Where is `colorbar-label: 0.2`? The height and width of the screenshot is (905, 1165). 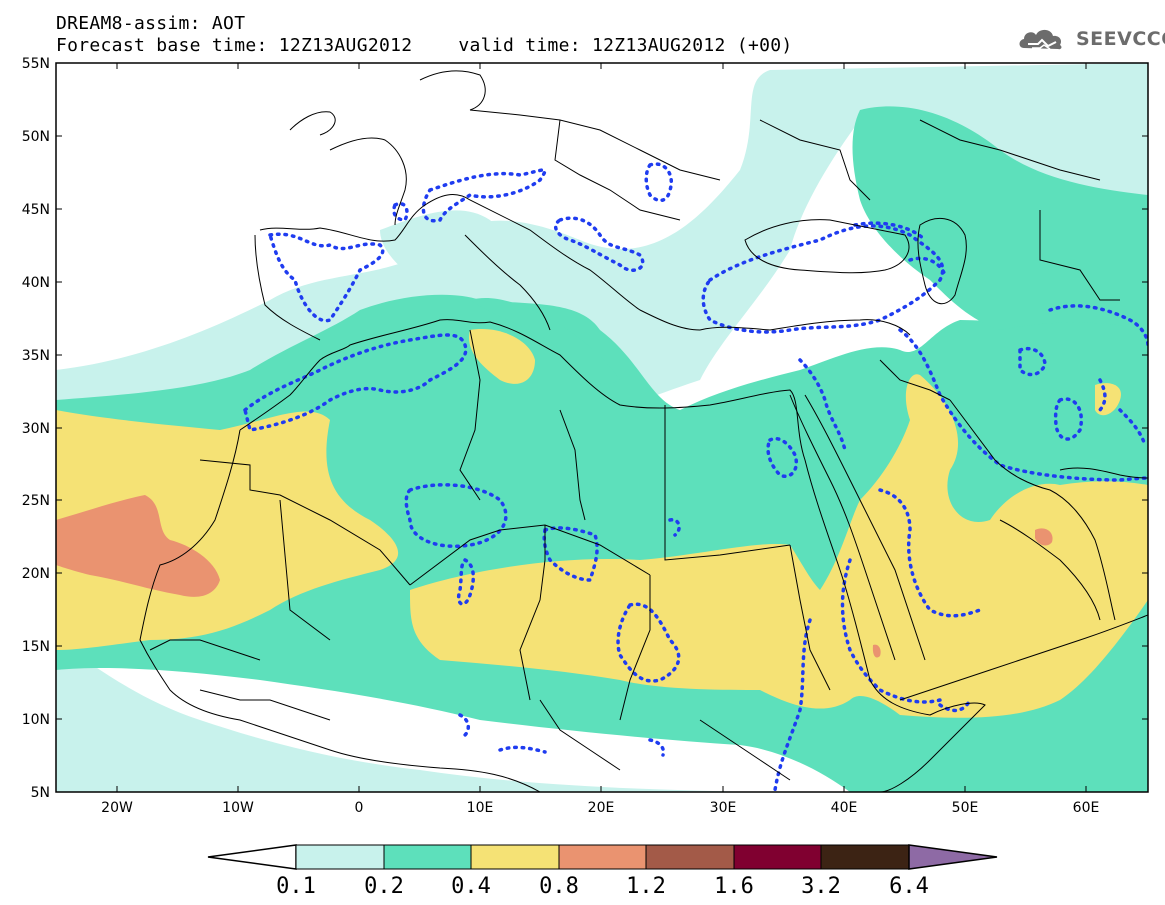
colorbar-label: 0.2 is located at coordinates (384, 886).